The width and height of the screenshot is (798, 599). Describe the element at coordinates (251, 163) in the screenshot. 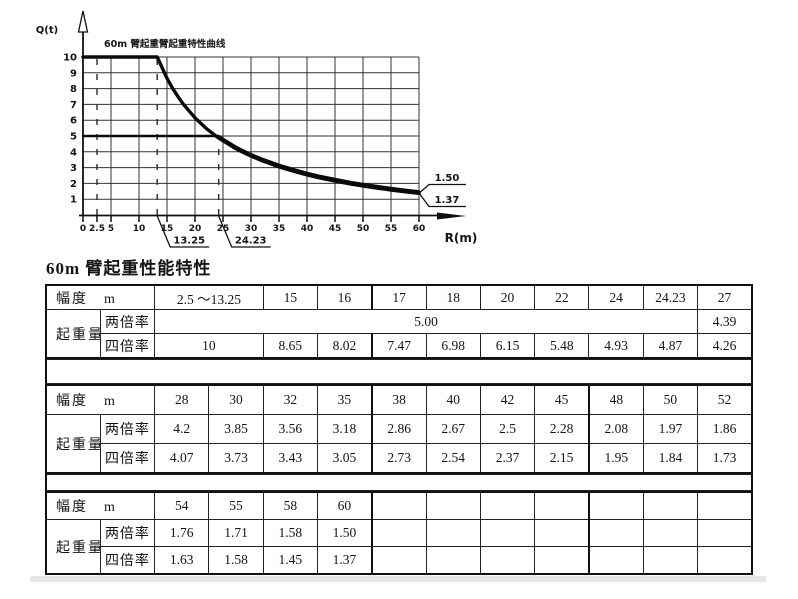

I see `series-curve-两倍率` at that location.